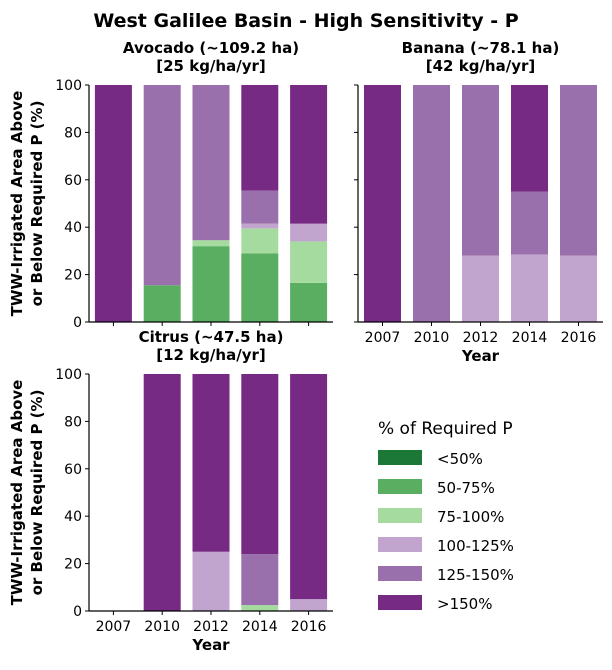  I want to click on legend-label: 100-125%, so click(475, 546).